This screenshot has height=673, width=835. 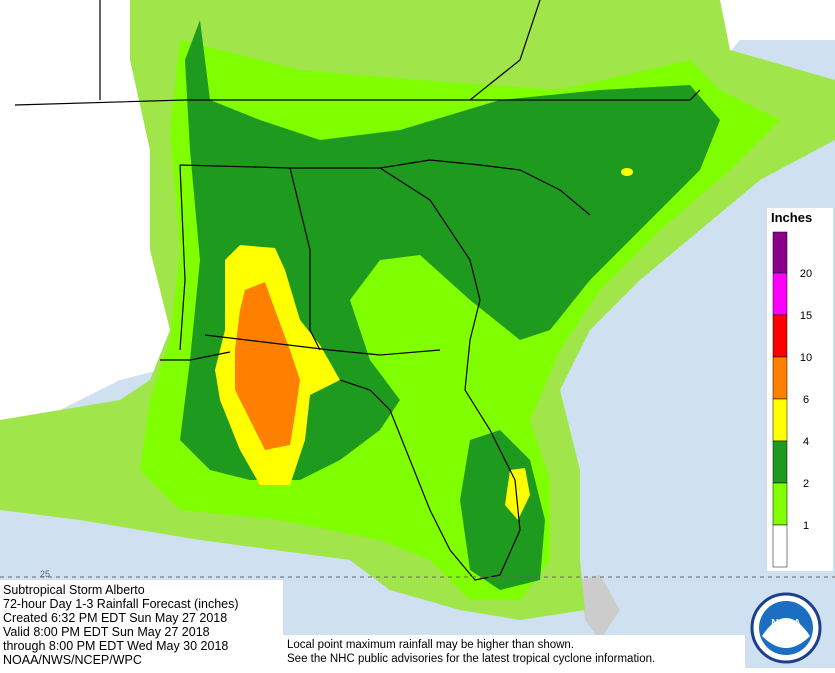 I want to click on island, so click(x=600, y=607).